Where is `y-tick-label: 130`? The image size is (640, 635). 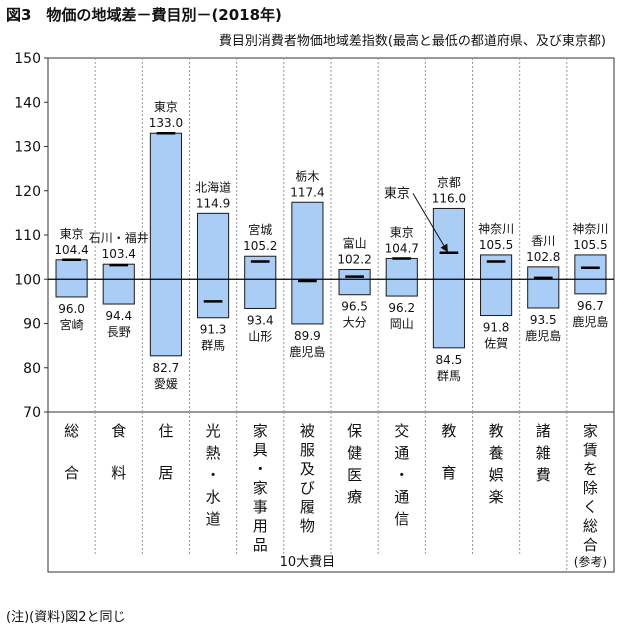 y-tick-label: 130 is located at coordinates (27, 148).